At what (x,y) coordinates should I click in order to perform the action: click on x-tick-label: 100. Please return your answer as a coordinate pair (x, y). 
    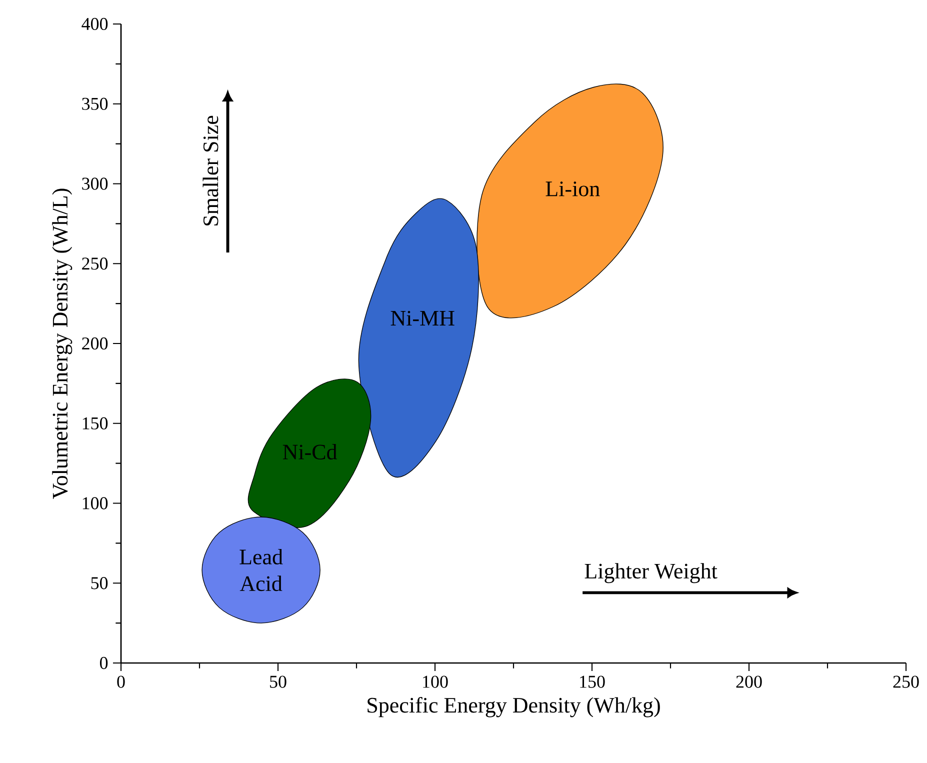
    Looking at the image, I should click on (435, 682).